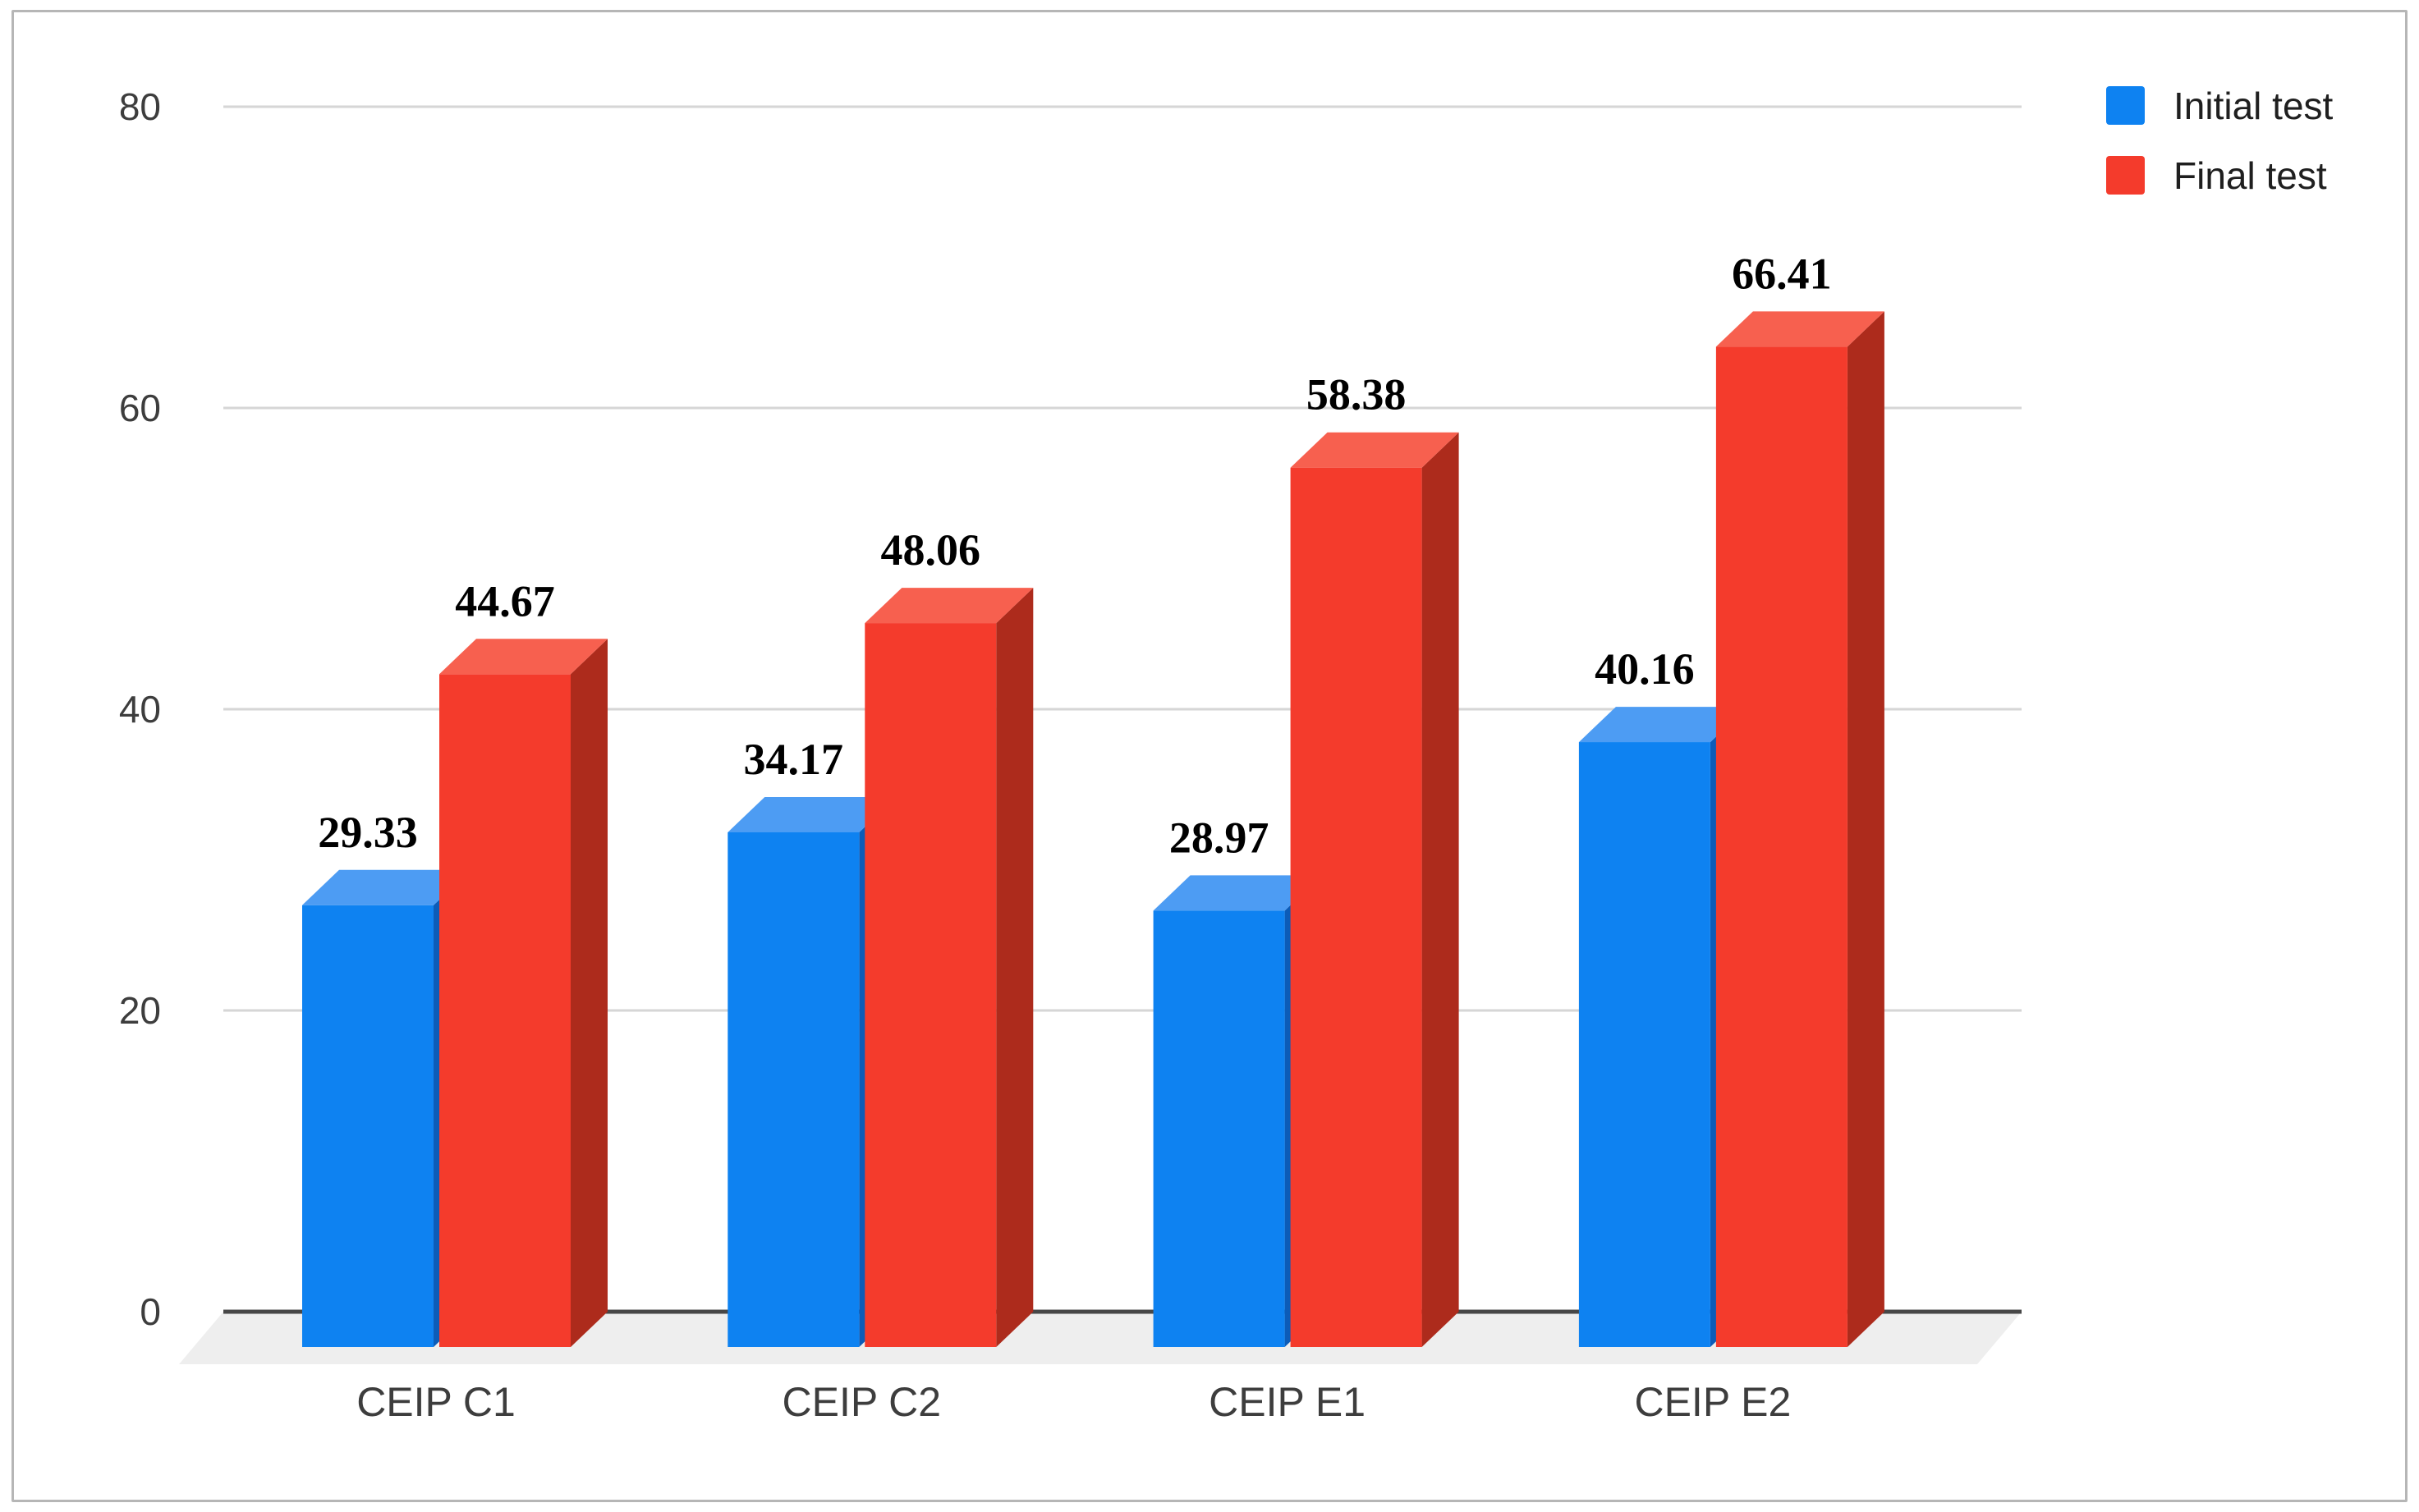 The width and height of the screenshot is (2419, 1512). I want to click on bar-side-final-test-ceip-e1, so click(1440, 889).